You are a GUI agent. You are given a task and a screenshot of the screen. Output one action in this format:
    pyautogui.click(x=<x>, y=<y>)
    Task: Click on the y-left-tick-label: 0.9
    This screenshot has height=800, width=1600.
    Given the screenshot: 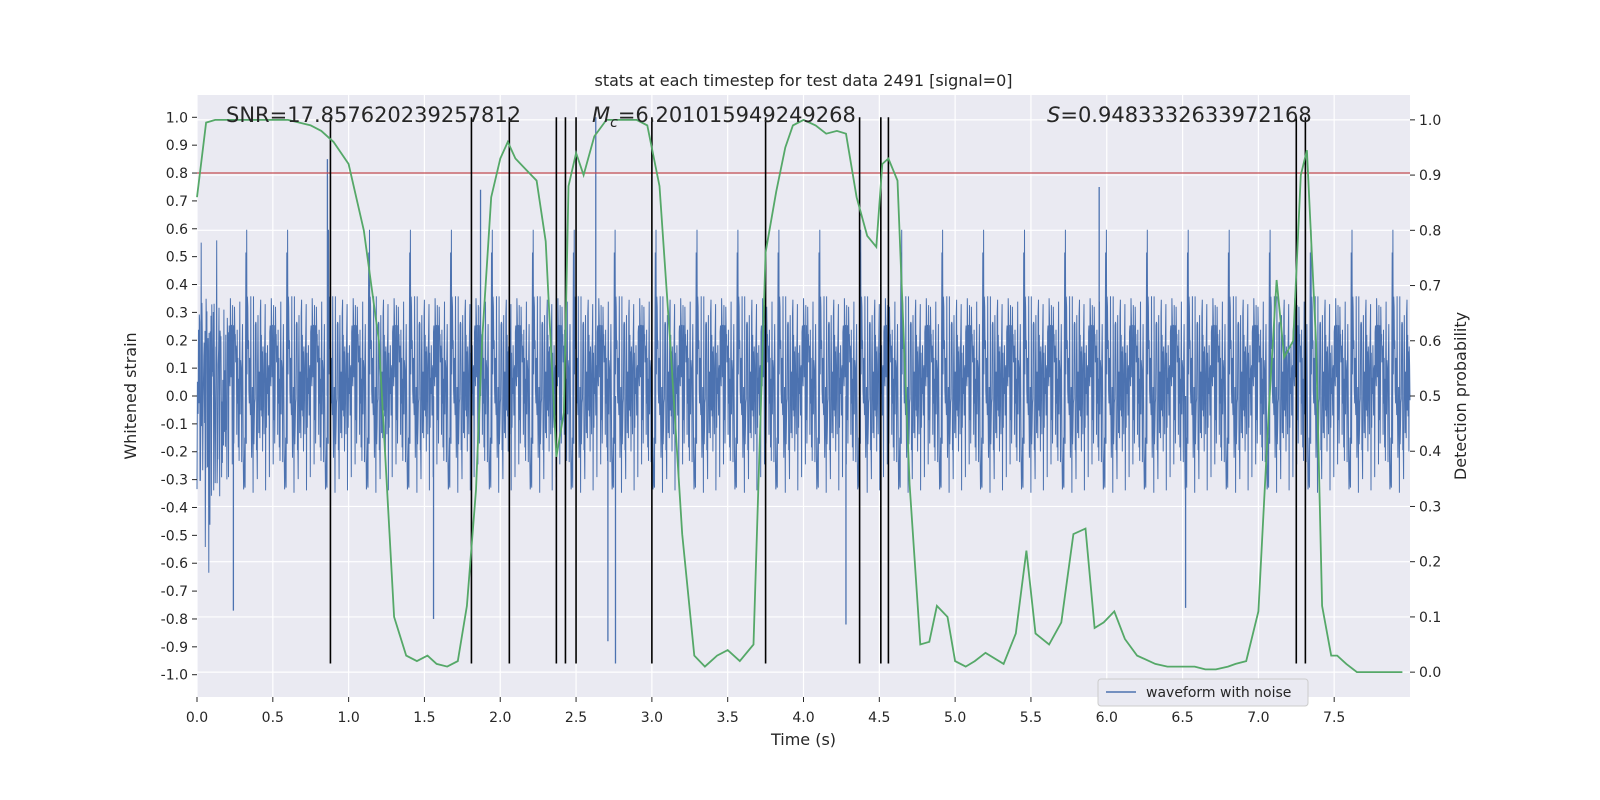 What is the action you would take?
    pyautogui.click(x=177, y=146)
    